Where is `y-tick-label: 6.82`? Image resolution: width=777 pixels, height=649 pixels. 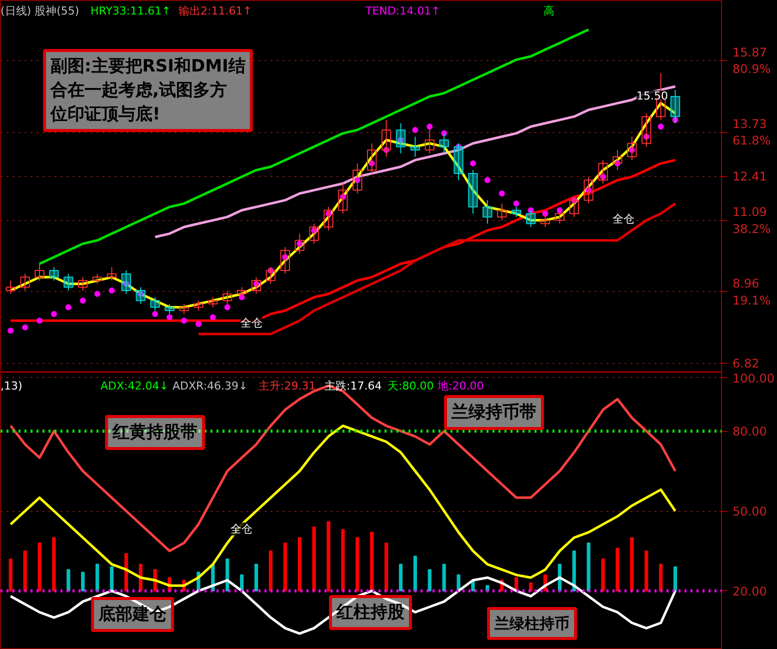
y-tick-label: 6.82 is located at coordinates (746, 363).